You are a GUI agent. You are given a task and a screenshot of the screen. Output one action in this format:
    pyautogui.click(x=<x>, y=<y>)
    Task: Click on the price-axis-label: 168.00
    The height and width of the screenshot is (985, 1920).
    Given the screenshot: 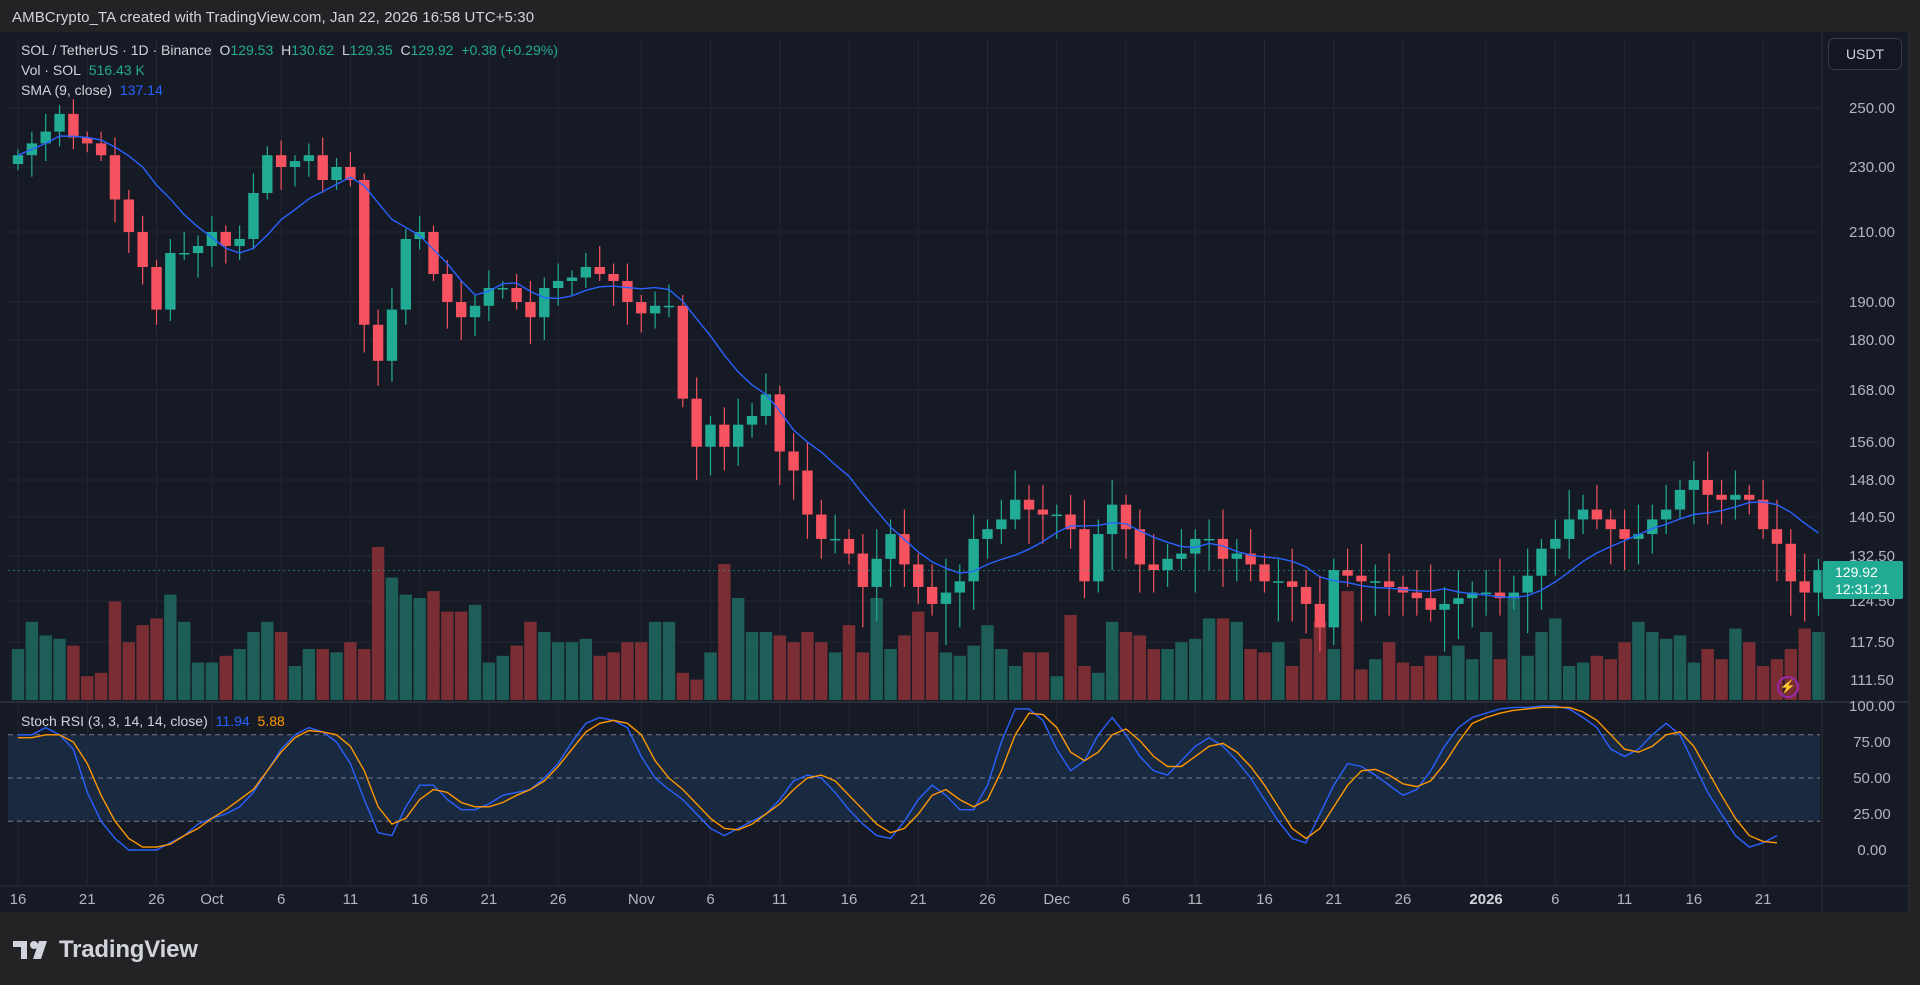 What is the action you would take?
    pyautogui.click(x=1872, y=390)
    